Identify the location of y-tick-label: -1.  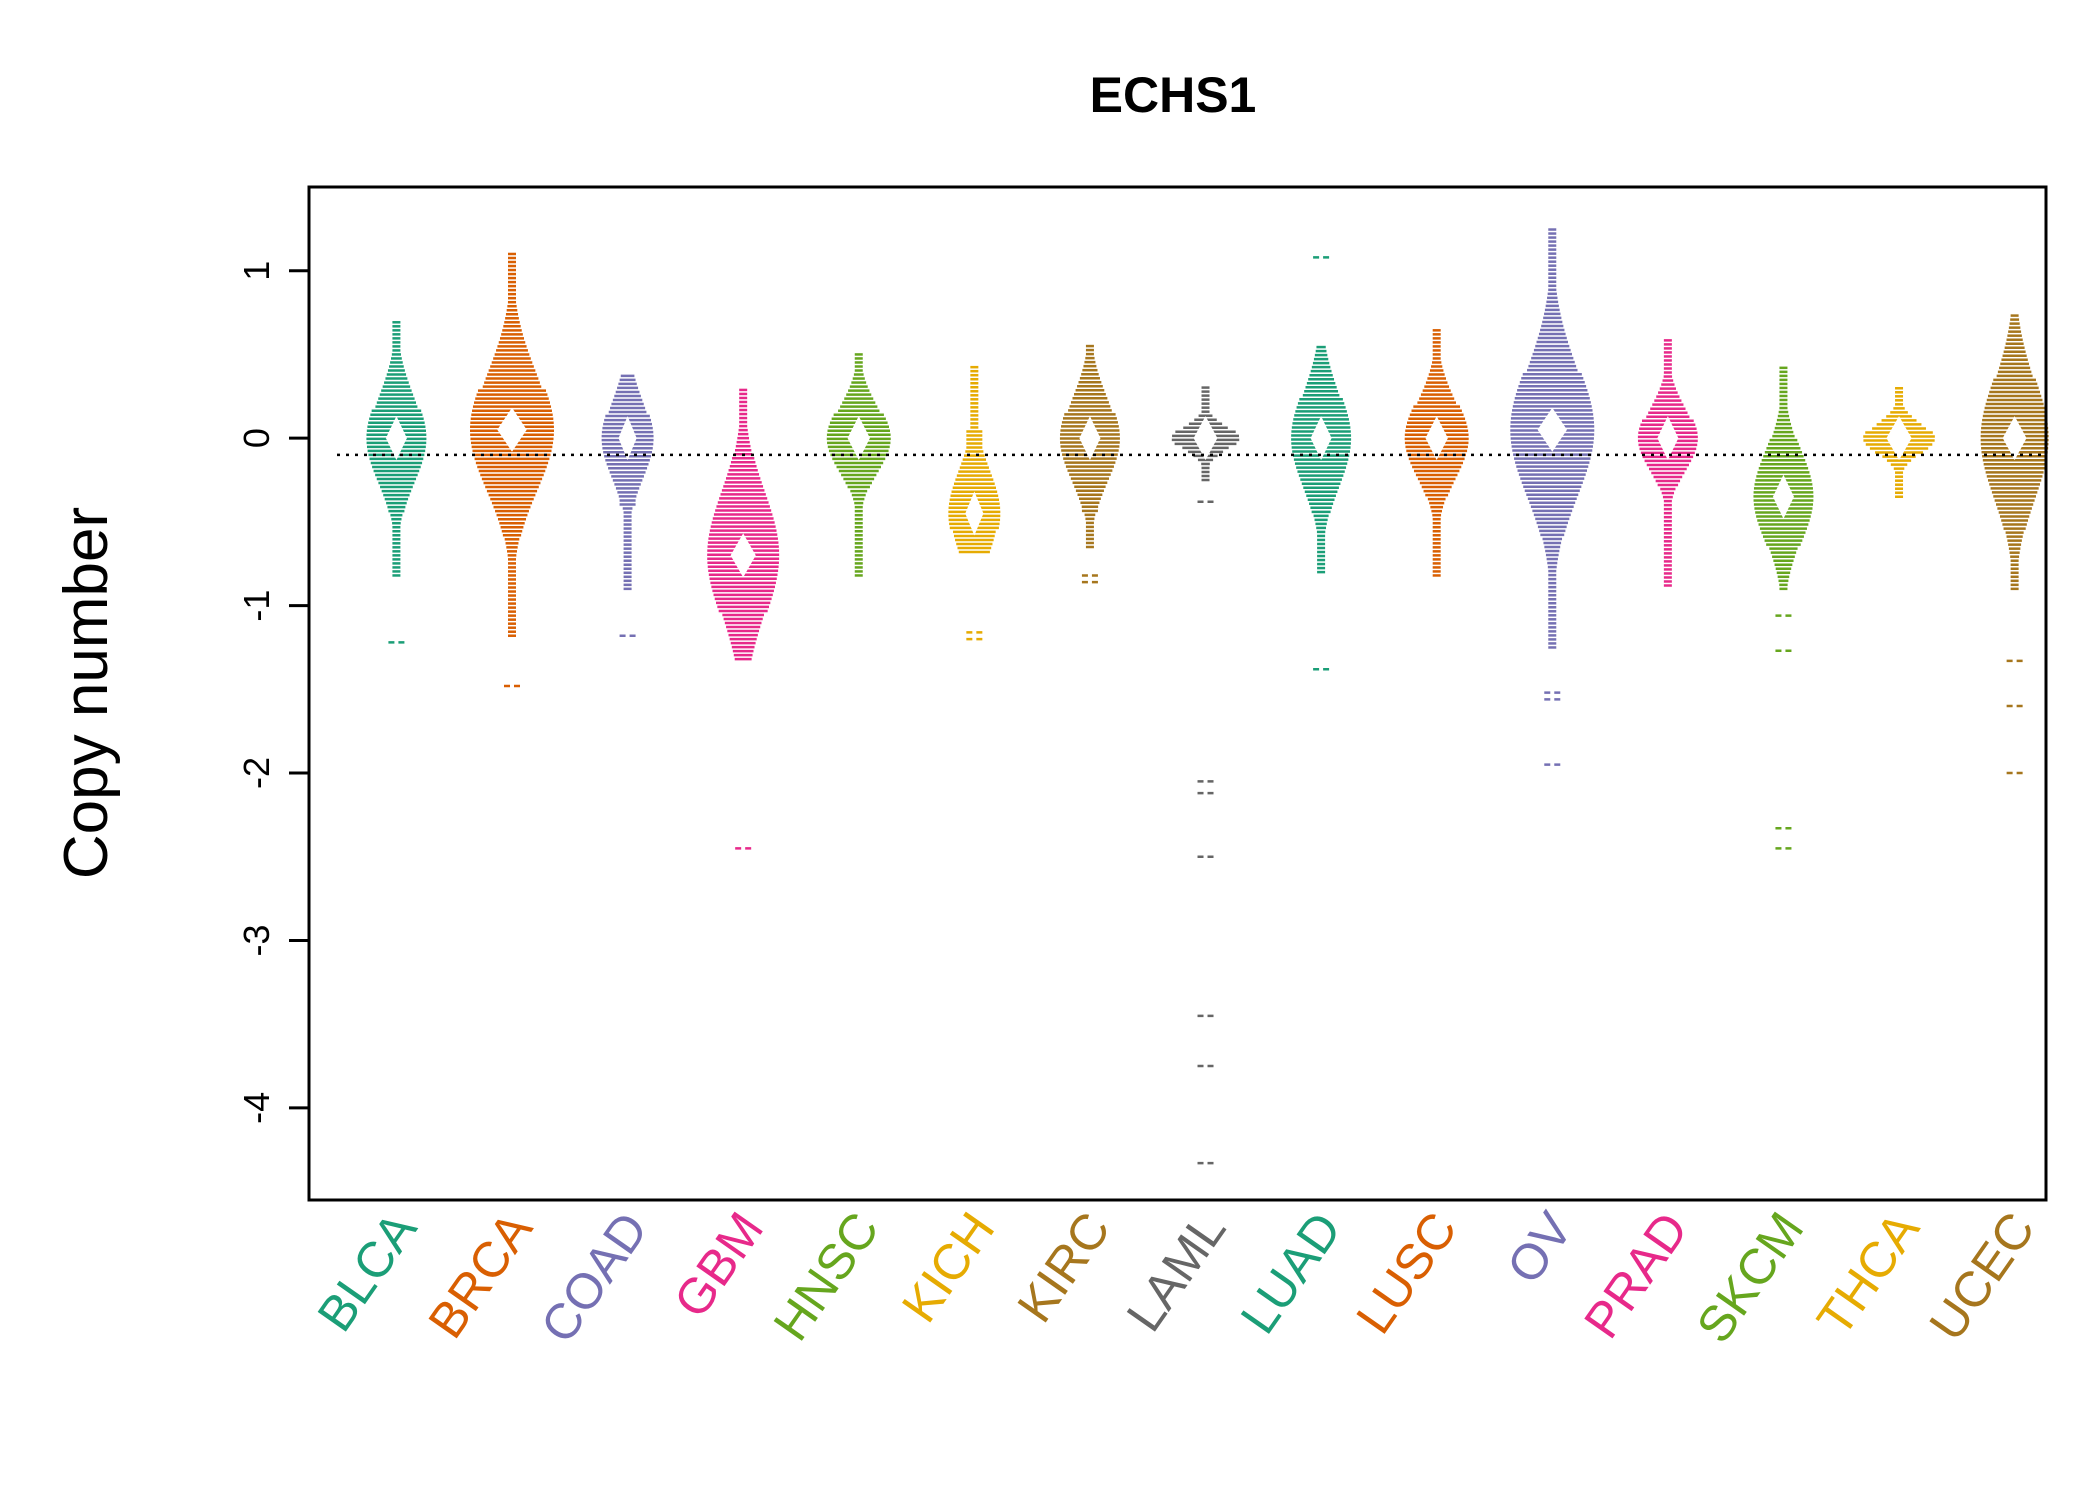
(256, 606).